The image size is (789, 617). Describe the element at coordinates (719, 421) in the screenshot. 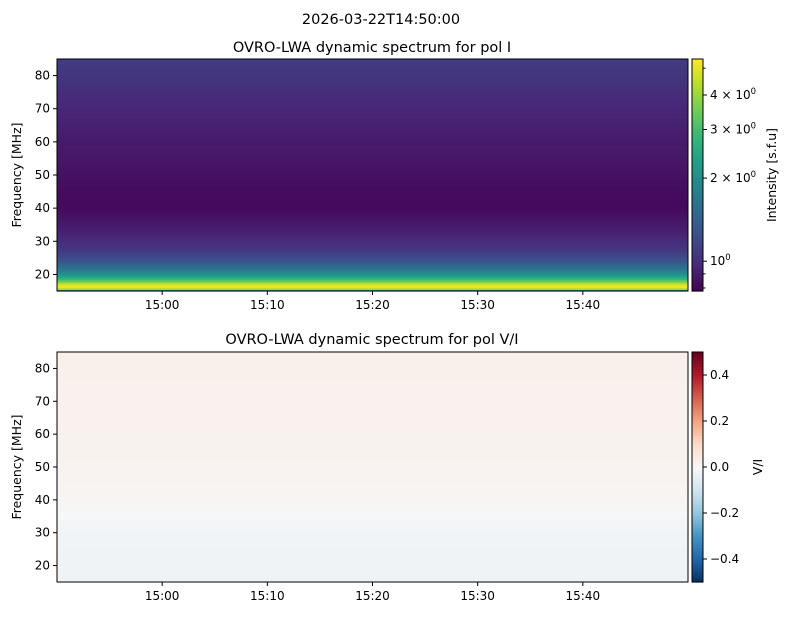

I see `colorbar-tick-label: 0.2` at that location.